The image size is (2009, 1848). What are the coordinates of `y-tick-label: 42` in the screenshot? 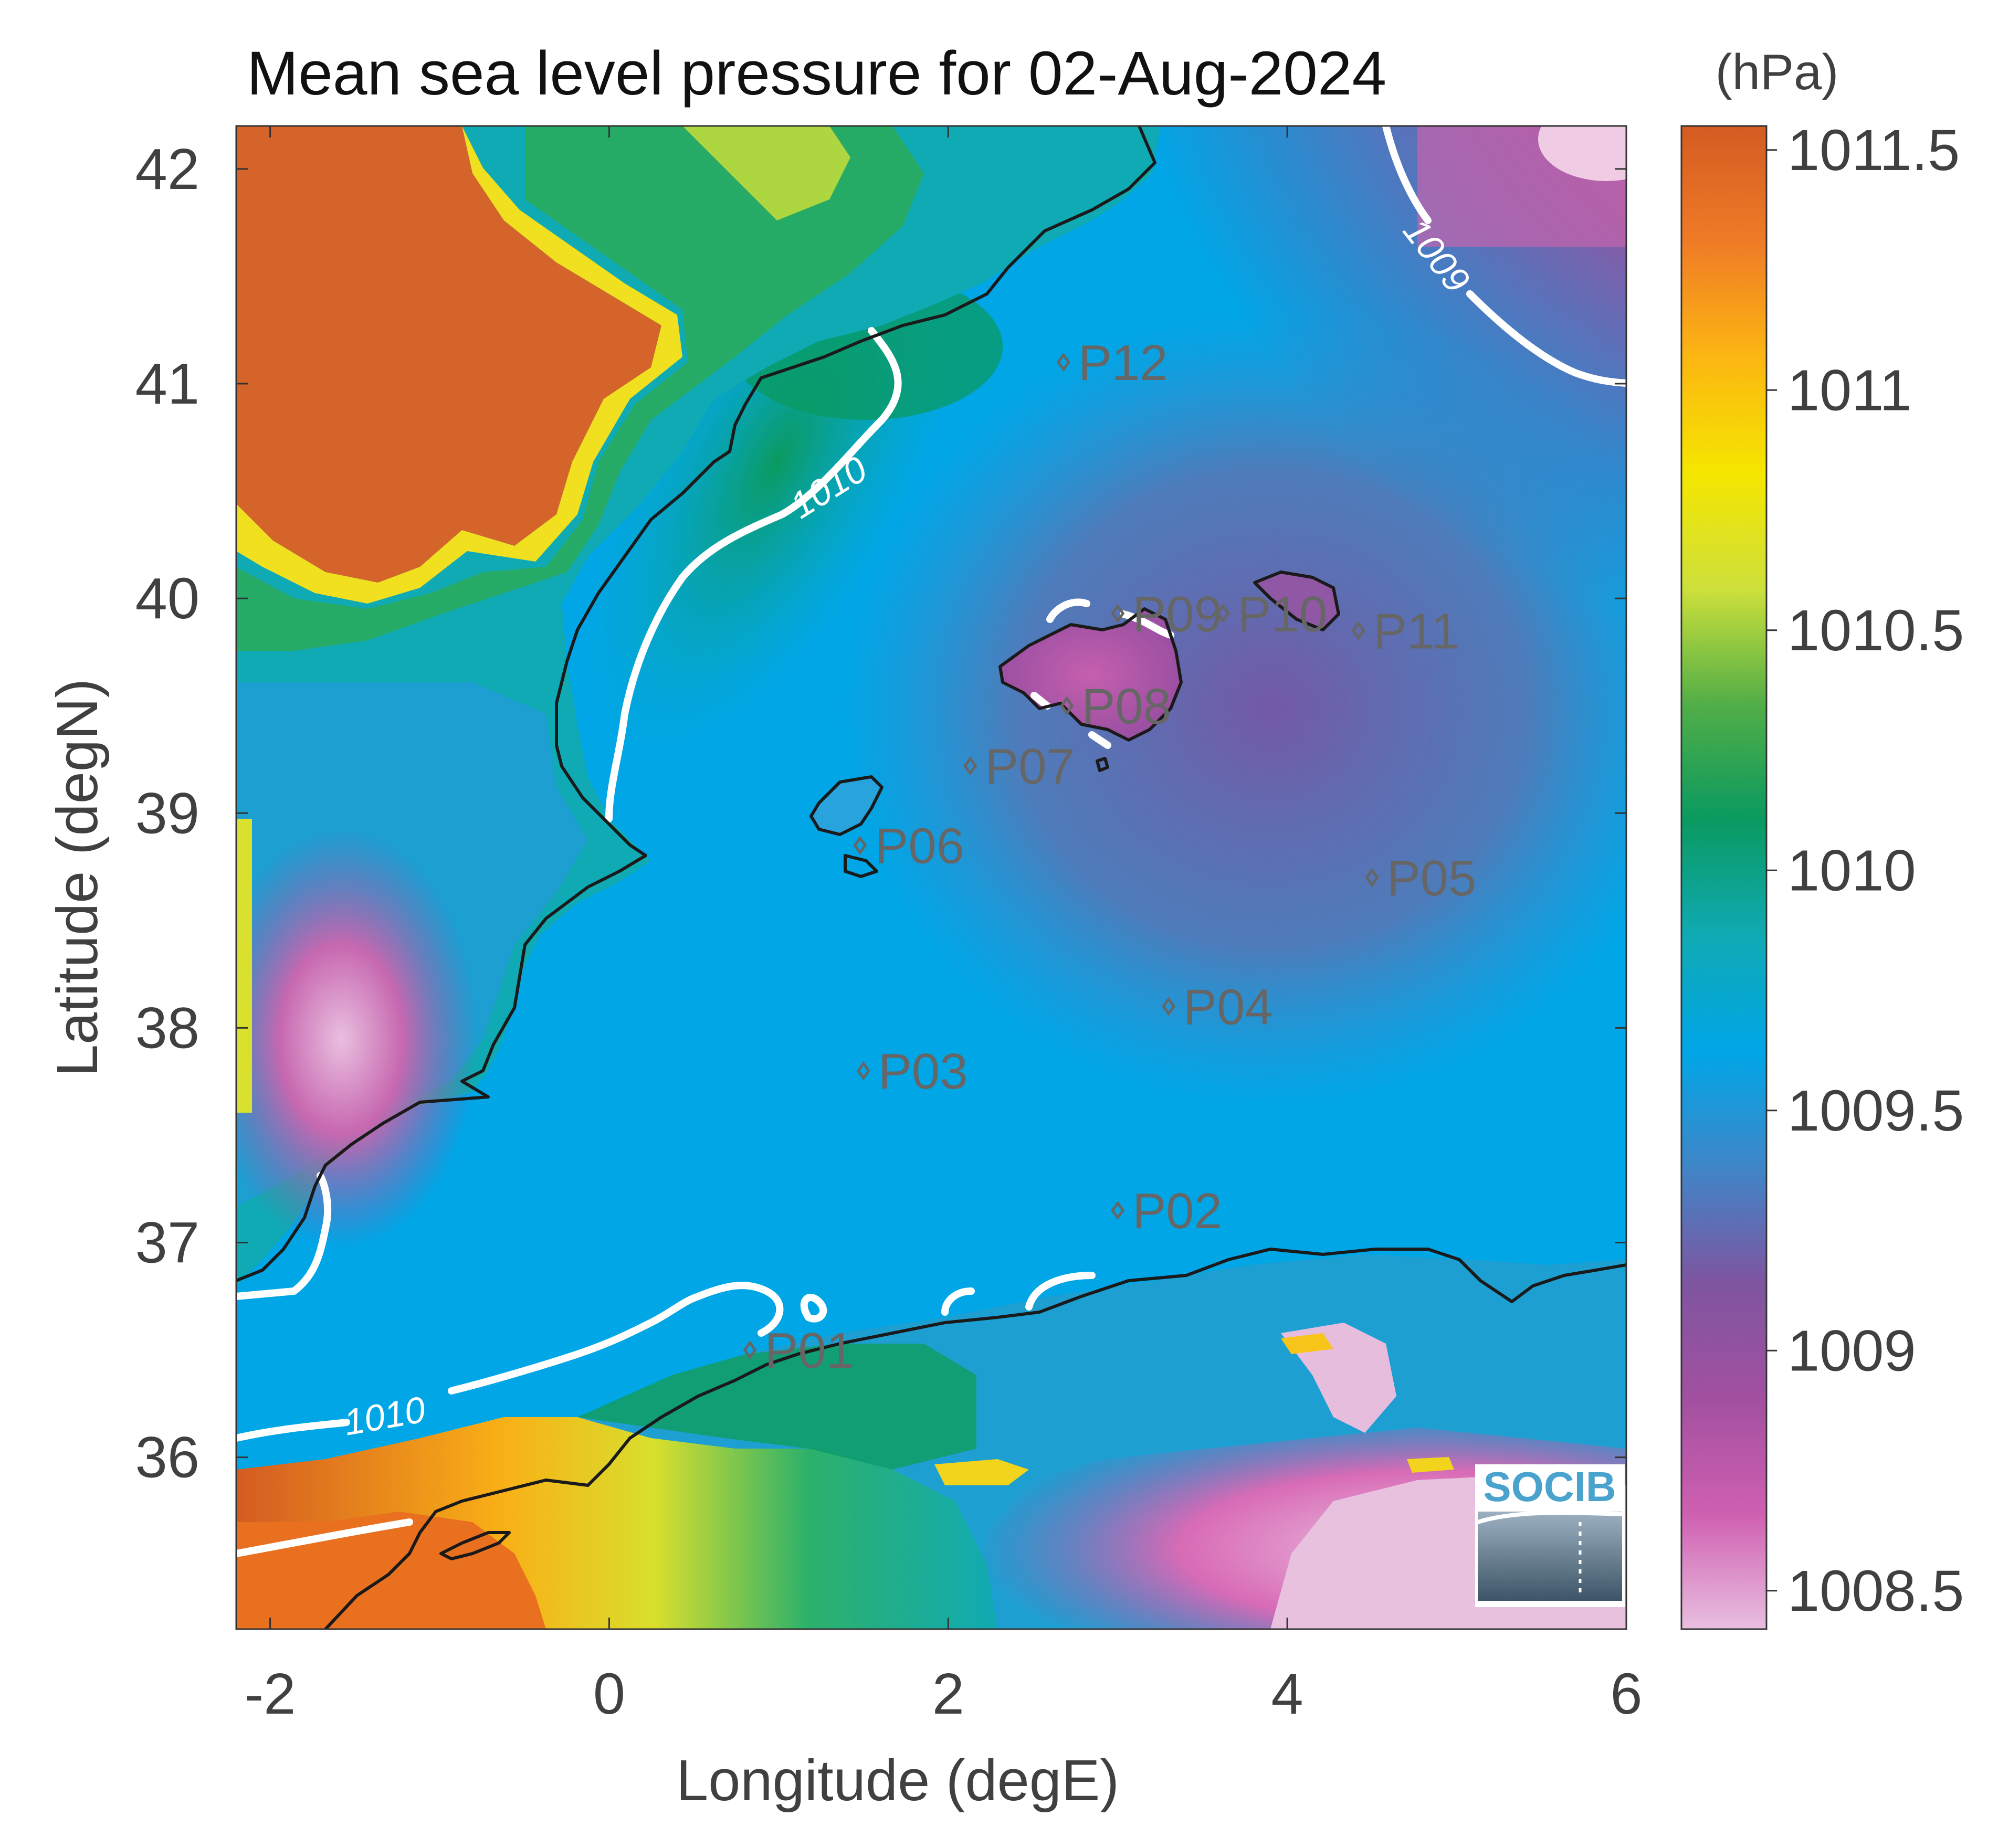 It's located at (167, 169).